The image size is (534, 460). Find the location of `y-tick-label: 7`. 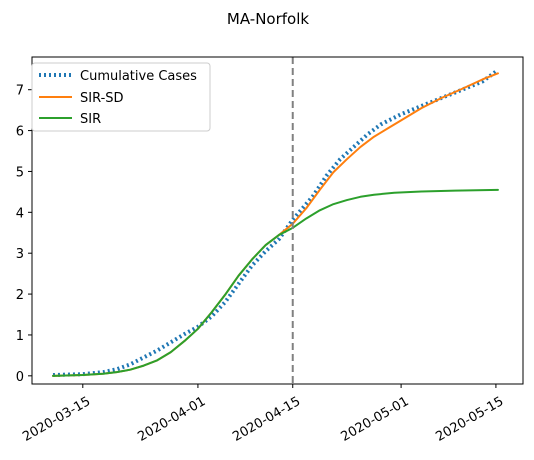

y-tick-label: 7 is located at coordinates (20, 91).